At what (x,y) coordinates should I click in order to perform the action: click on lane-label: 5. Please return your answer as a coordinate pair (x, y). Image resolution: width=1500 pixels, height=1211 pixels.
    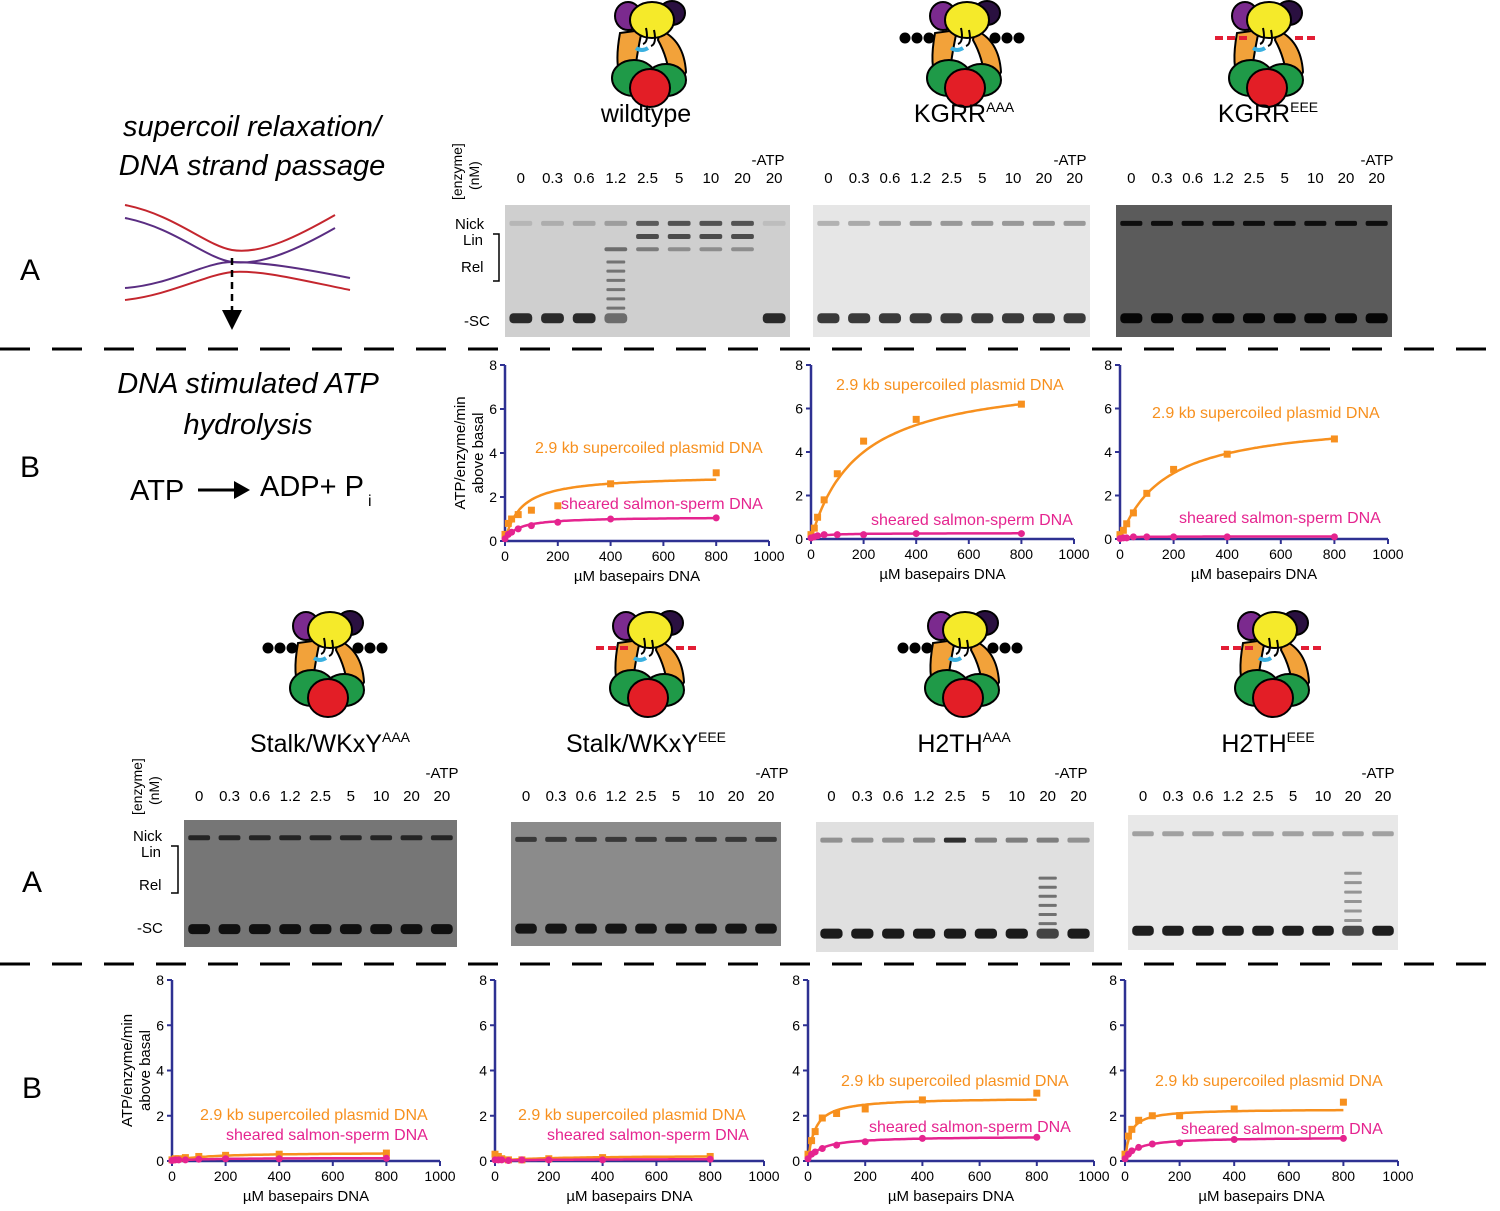
    Looking at the image, I should click on (679, 178).